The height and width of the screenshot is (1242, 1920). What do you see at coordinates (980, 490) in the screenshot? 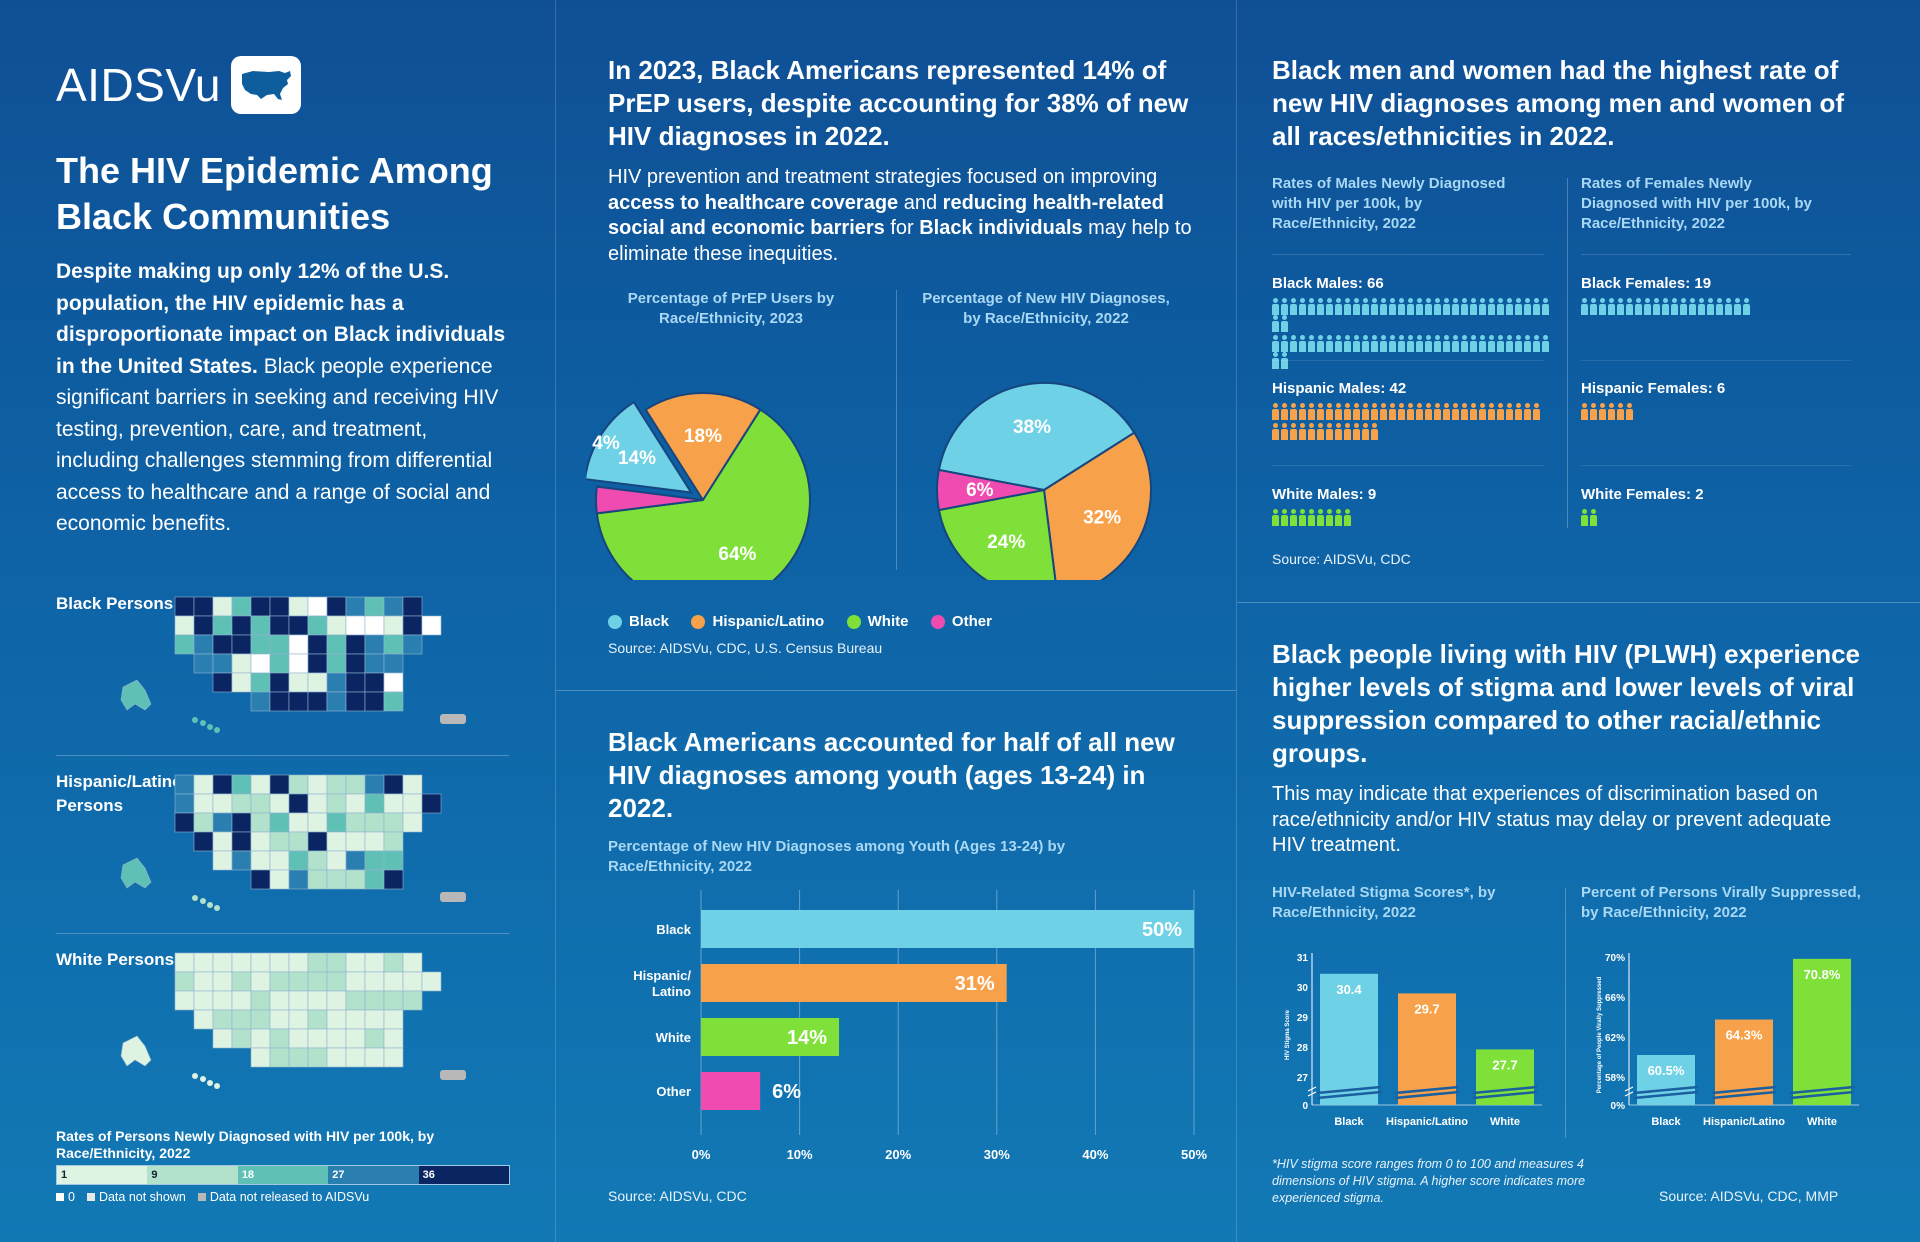
I see `pie-label: 6%` at bounding box center [980, 490].